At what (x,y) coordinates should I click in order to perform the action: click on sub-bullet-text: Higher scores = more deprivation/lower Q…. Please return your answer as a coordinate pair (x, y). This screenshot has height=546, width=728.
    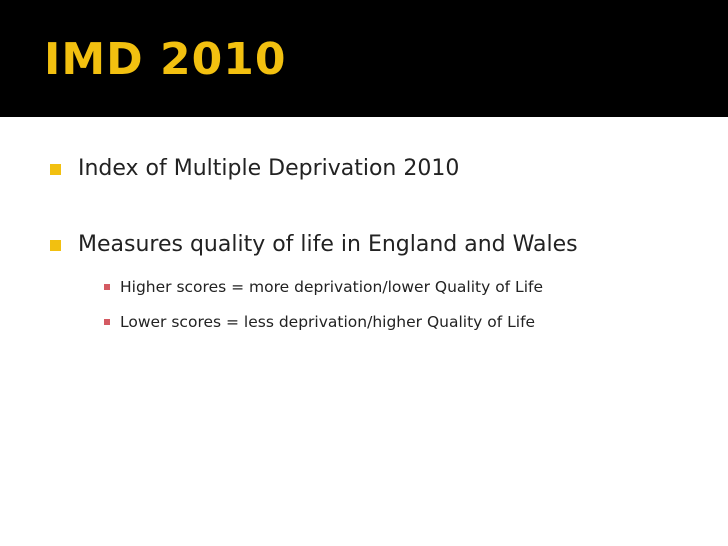
    Looking at the image, I should click on (331, 287).